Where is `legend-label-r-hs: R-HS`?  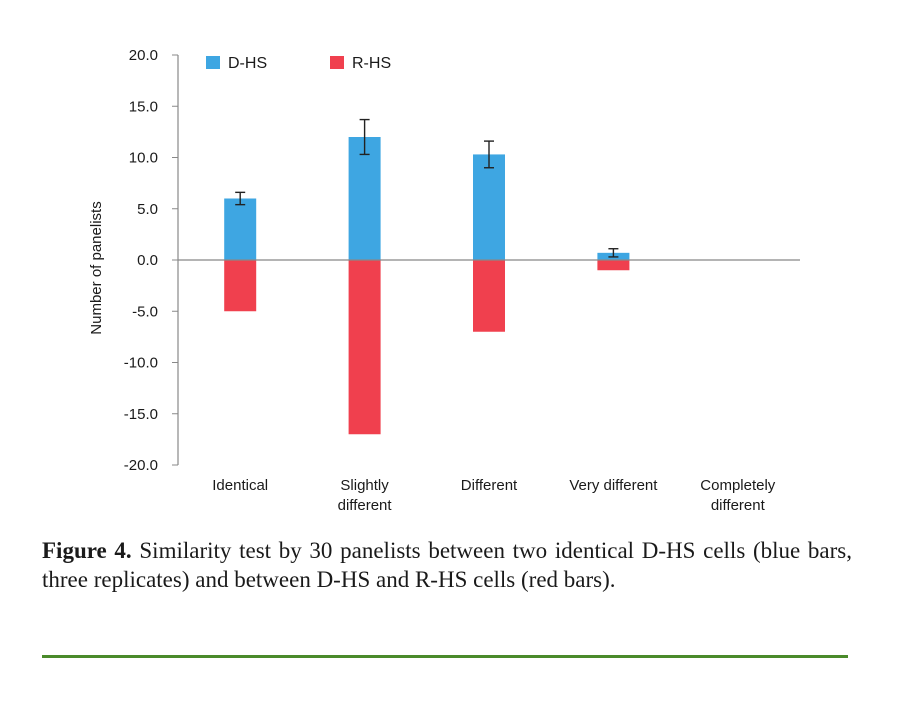 legend-label-r-hs: R-HS is located at coordinates (371, 63).